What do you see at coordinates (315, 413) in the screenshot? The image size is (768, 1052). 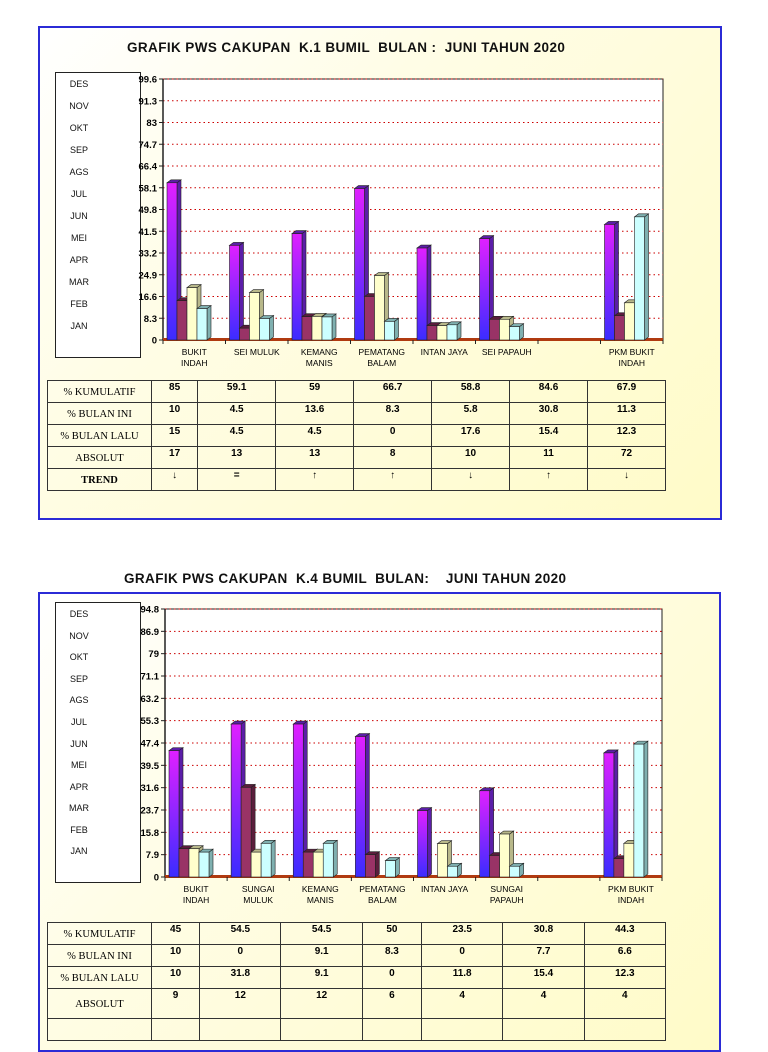 I see `table-cell: 13.6` at bounding box center [315, 413].